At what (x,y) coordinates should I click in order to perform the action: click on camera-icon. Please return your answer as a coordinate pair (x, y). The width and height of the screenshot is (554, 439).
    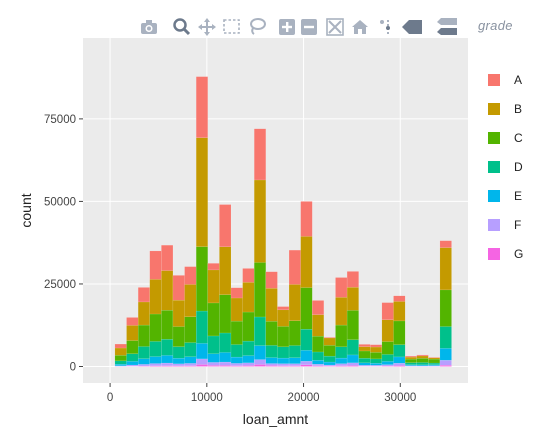
    Looking at the image, I should click on (149, 27).